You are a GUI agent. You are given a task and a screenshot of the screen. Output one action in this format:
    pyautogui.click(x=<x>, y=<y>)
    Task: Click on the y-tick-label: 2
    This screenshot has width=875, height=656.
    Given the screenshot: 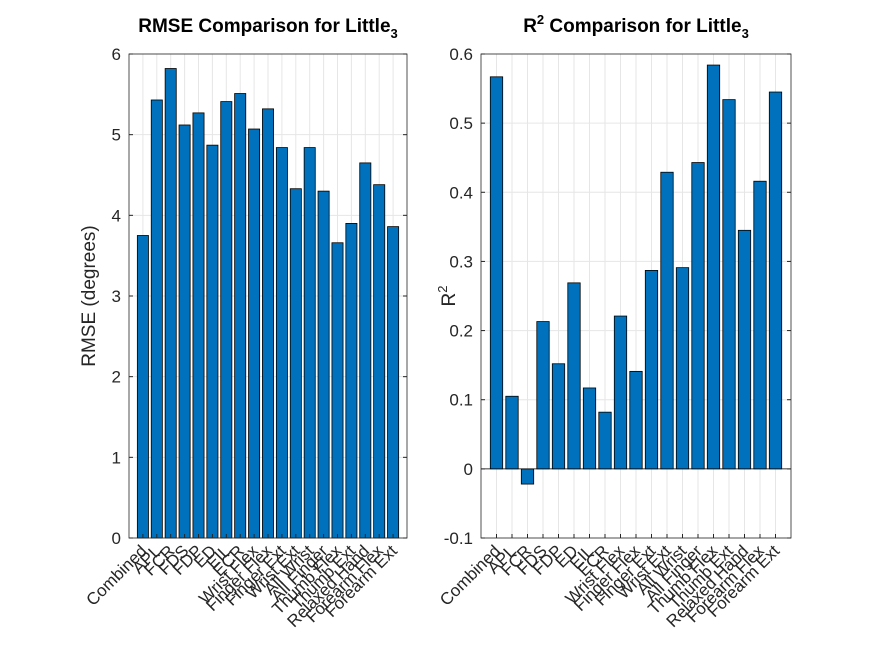 What is the action you would take?
    pyautogui.click(x=116, y=377)
    